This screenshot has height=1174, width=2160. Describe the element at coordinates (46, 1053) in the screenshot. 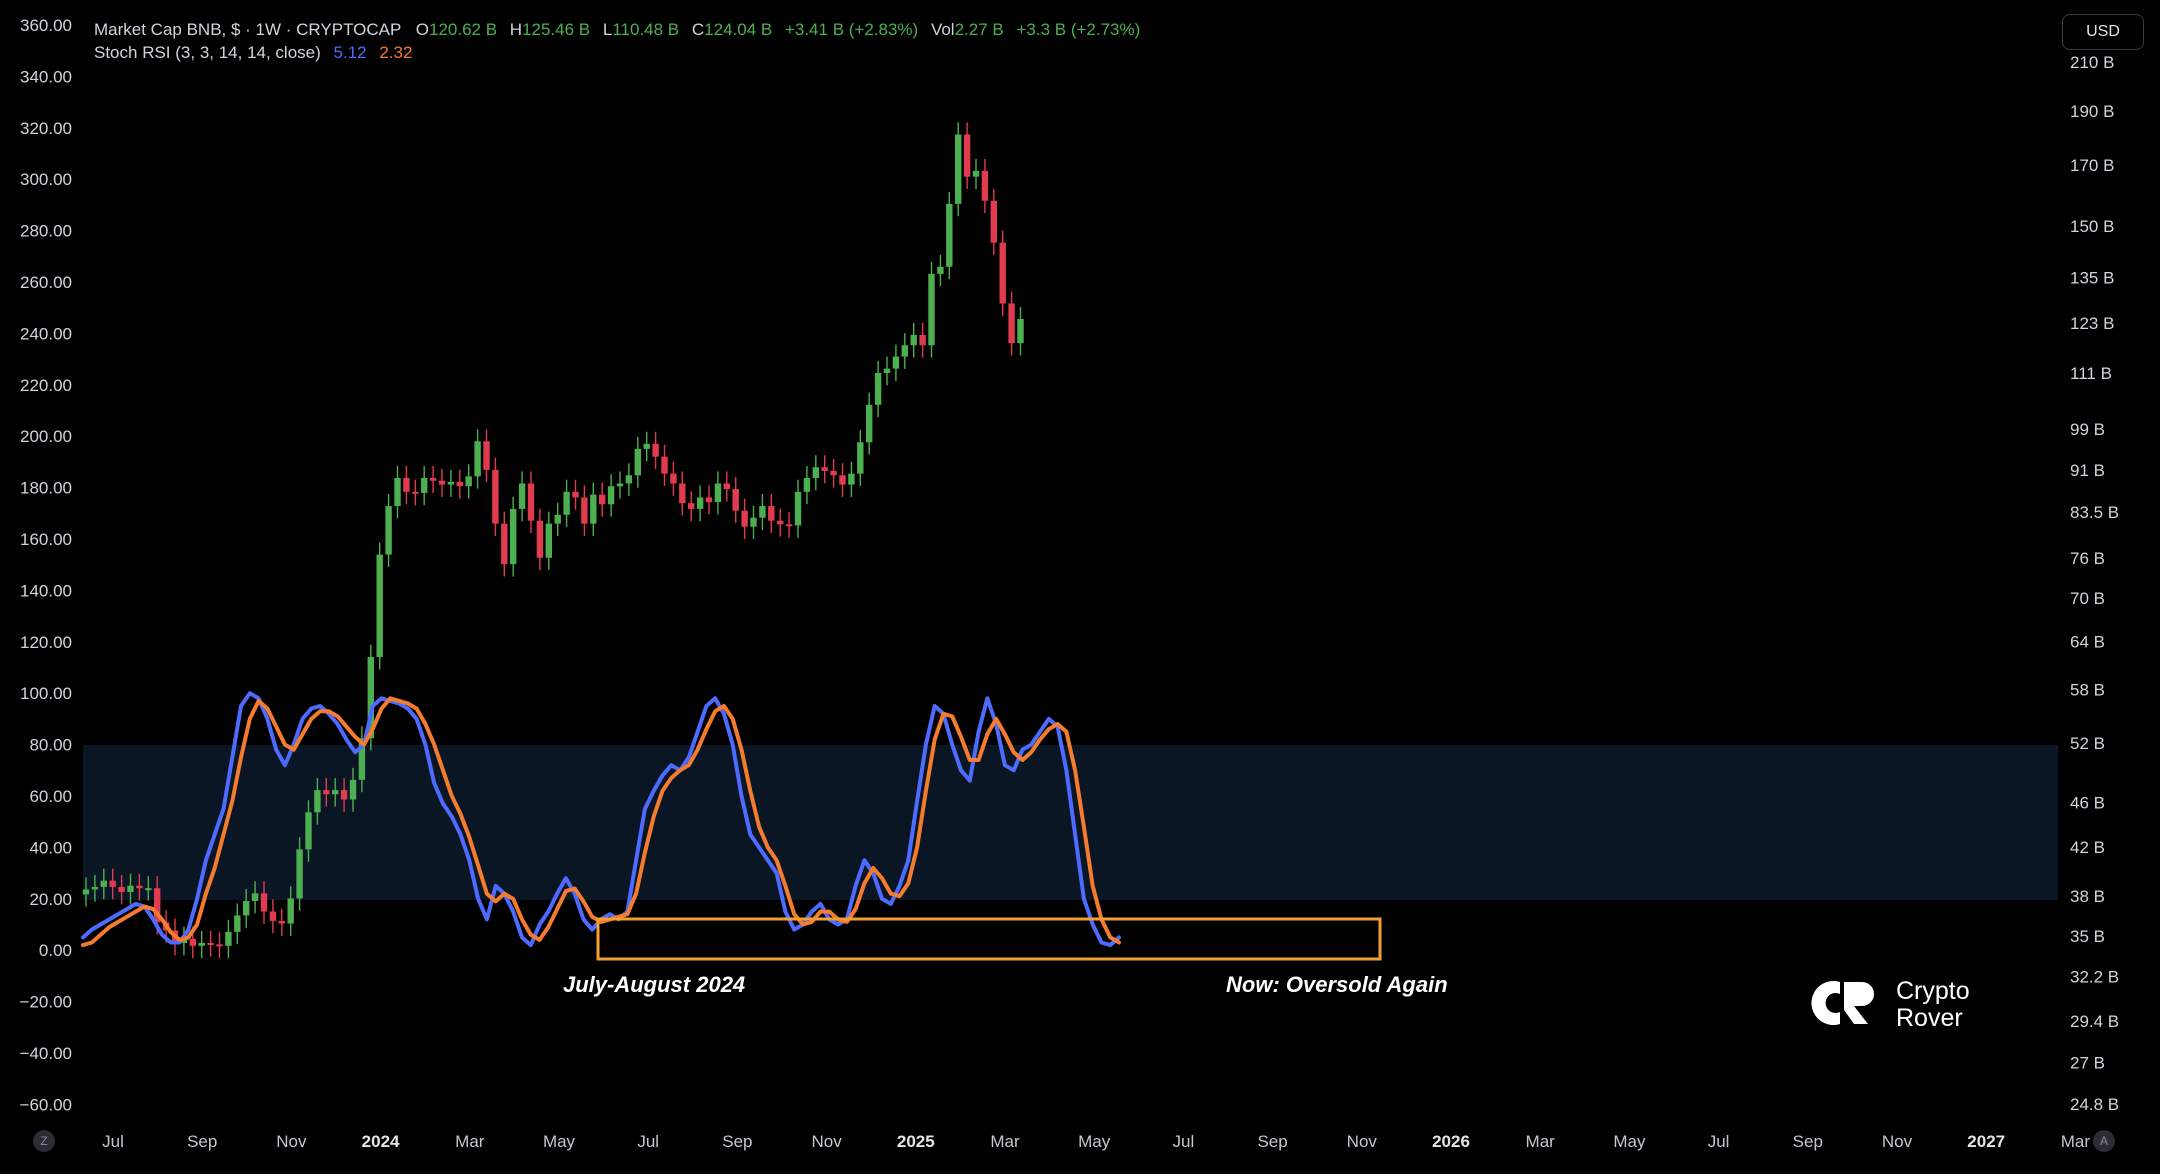

I see `left-axis-tick: −40.00` at that location.